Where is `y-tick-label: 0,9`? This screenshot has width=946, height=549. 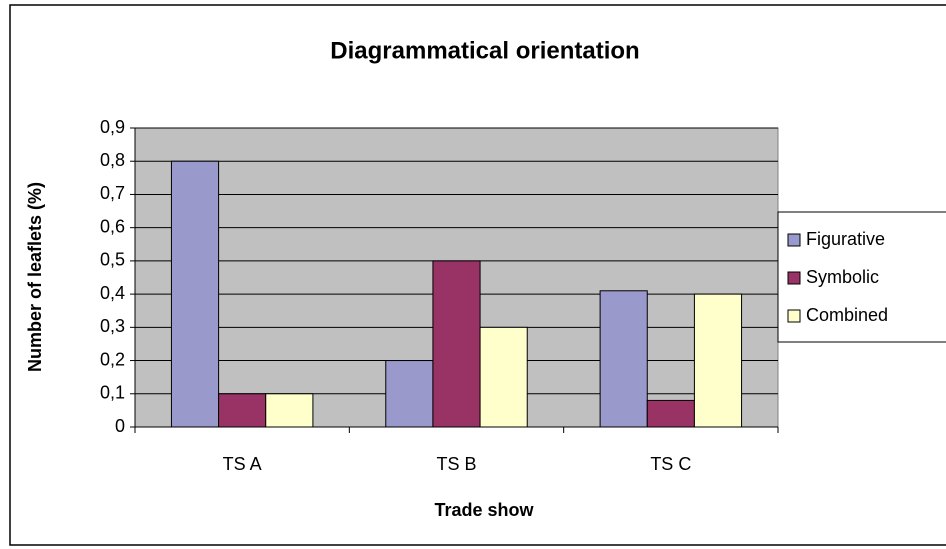 y-tick-label: 0,9 is located at coordinates (112, 127).